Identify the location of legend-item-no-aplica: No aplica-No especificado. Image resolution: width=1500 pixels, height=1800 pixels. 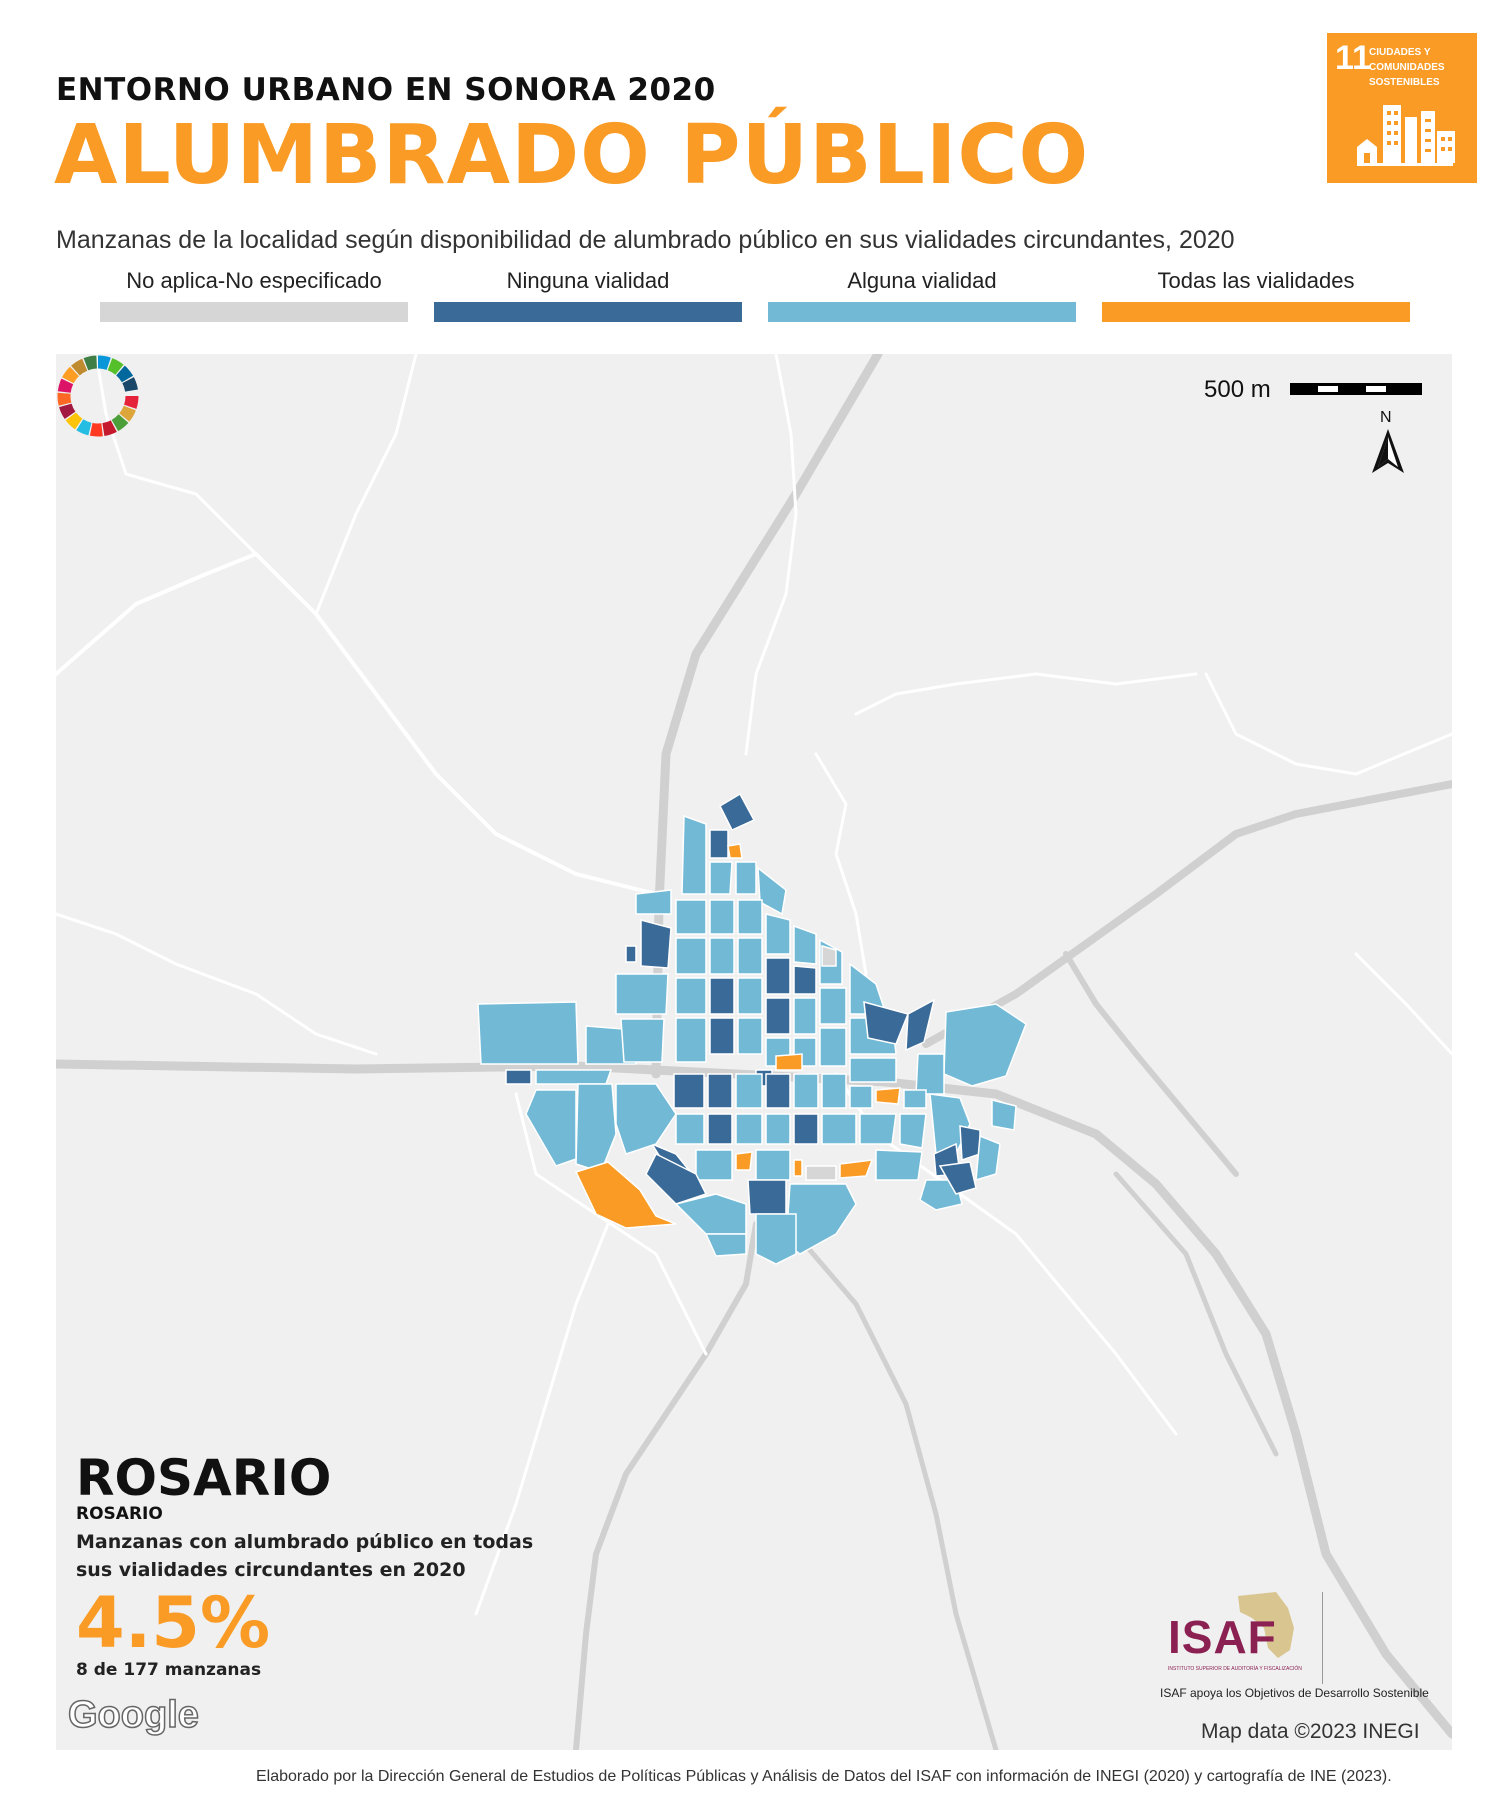
(254, 295).